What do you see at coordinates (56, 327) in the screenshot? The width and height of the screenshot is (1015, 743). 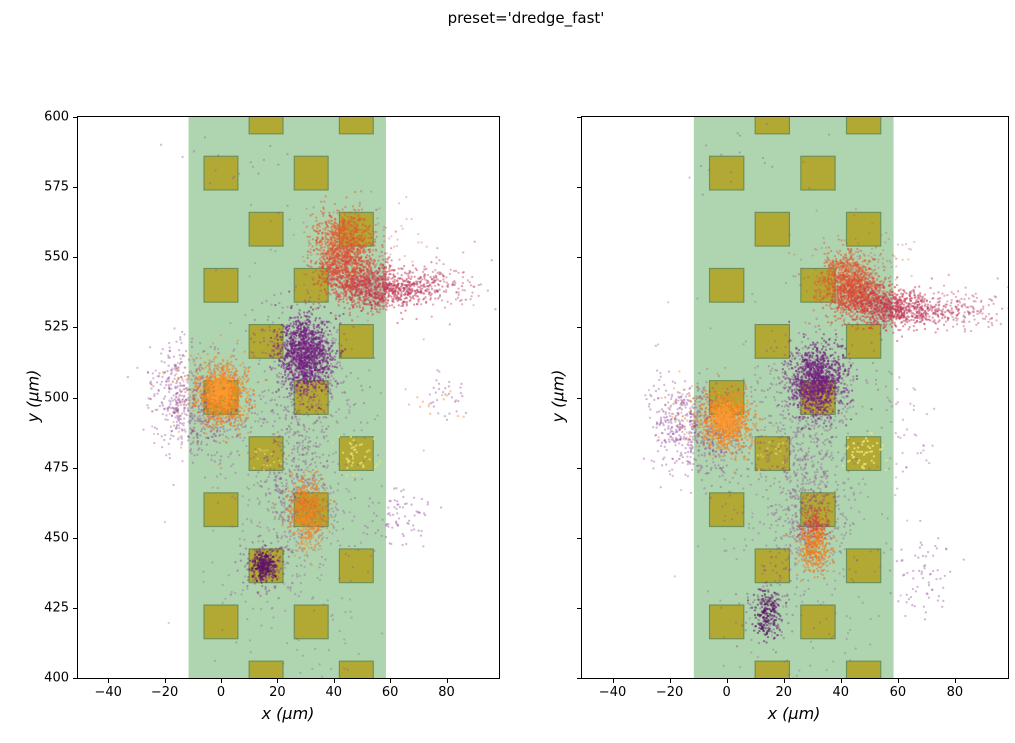 I see `y-tick-label: 525` at bounding box center [56, 327].